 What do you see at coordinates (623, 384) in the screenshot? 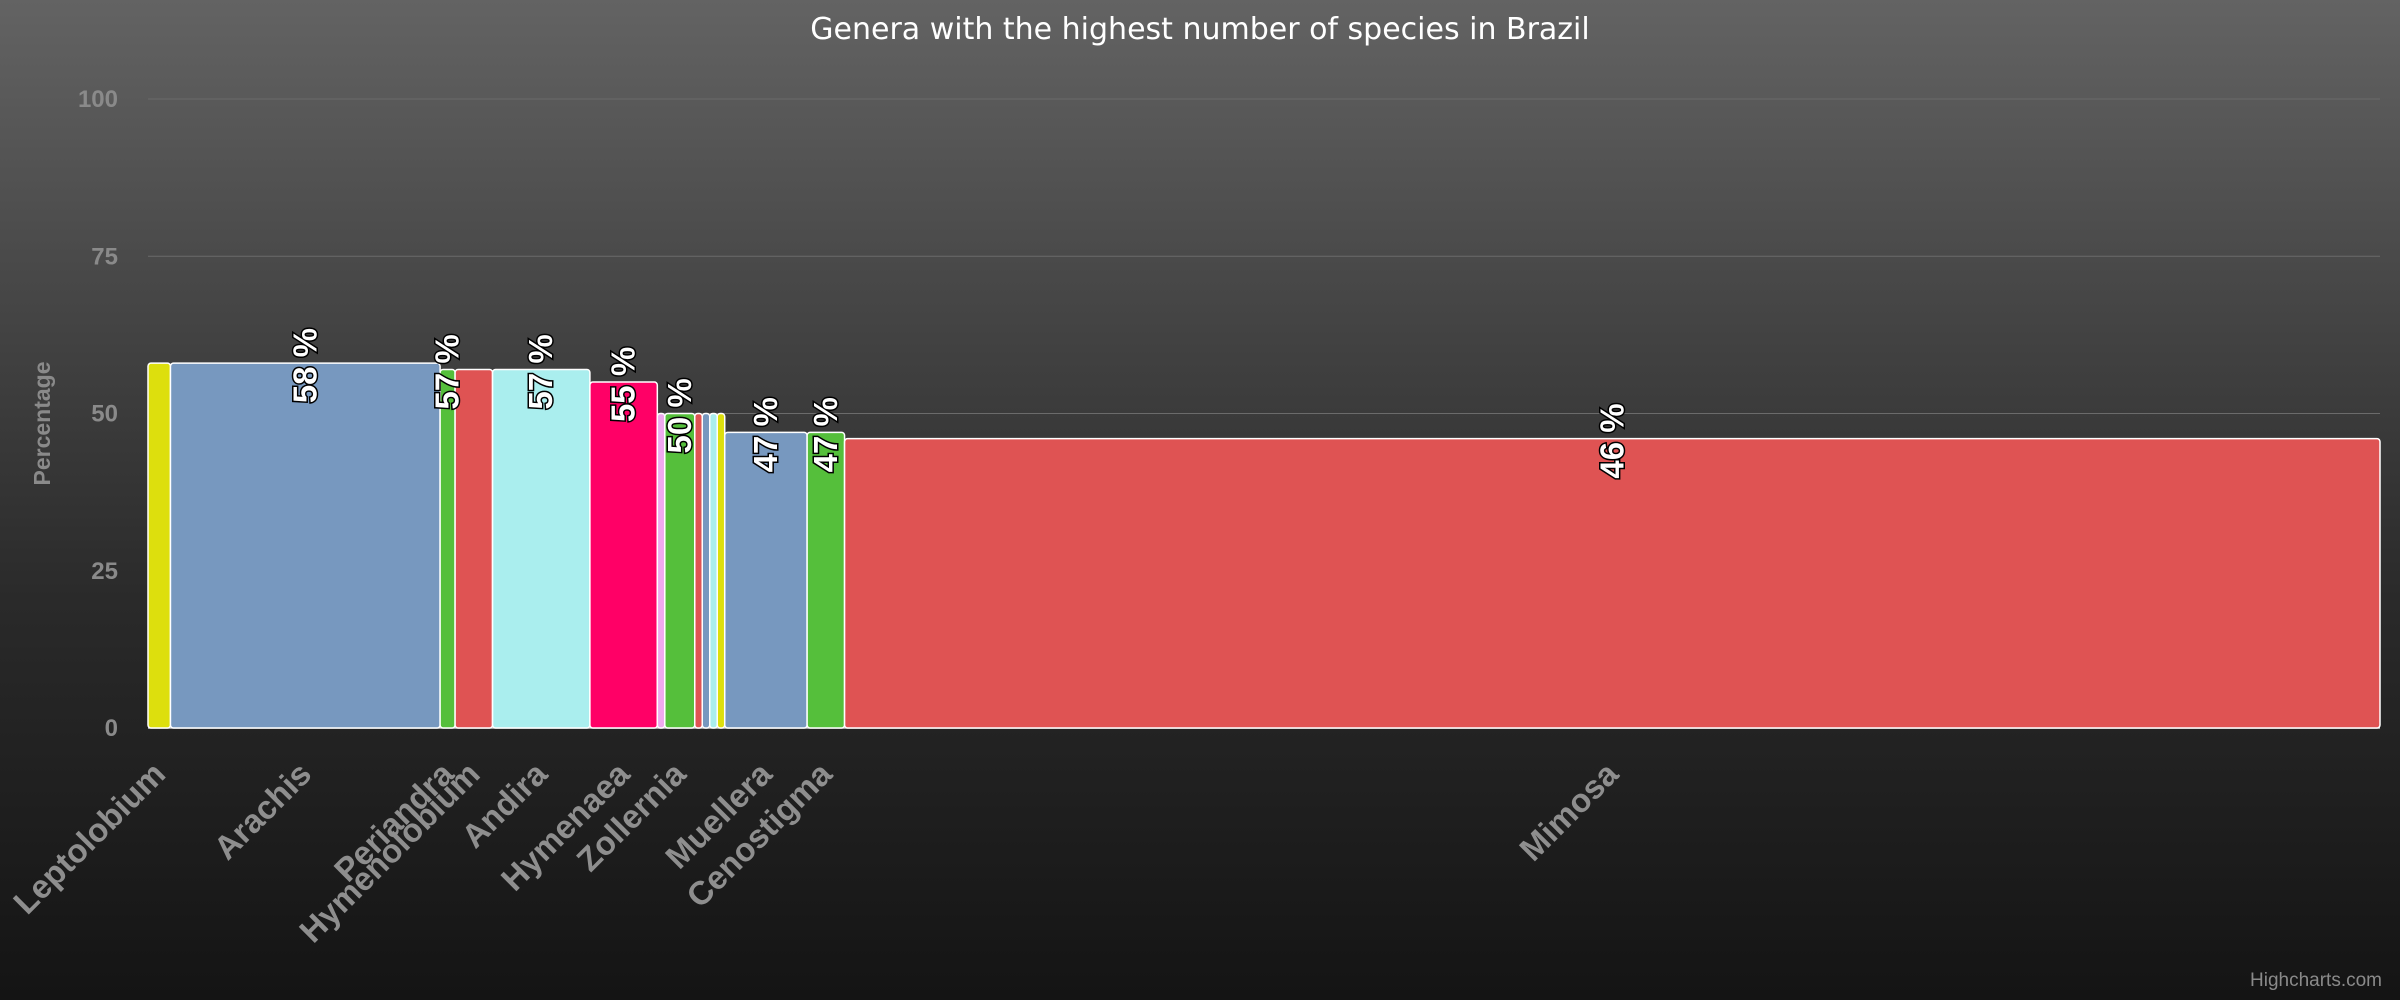
I see `data-label: 55 %` at bounding box center [623, 384].